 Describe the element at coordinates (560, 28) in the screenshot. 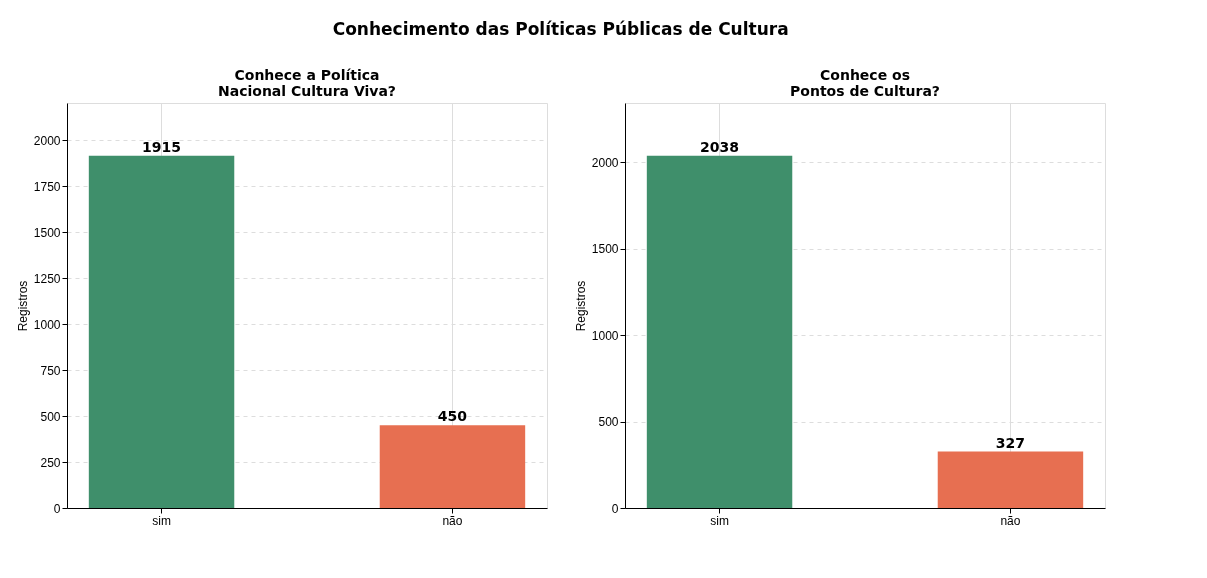

I see `text: Conhecimento das Políticas Públicas de Cultura` at that location.